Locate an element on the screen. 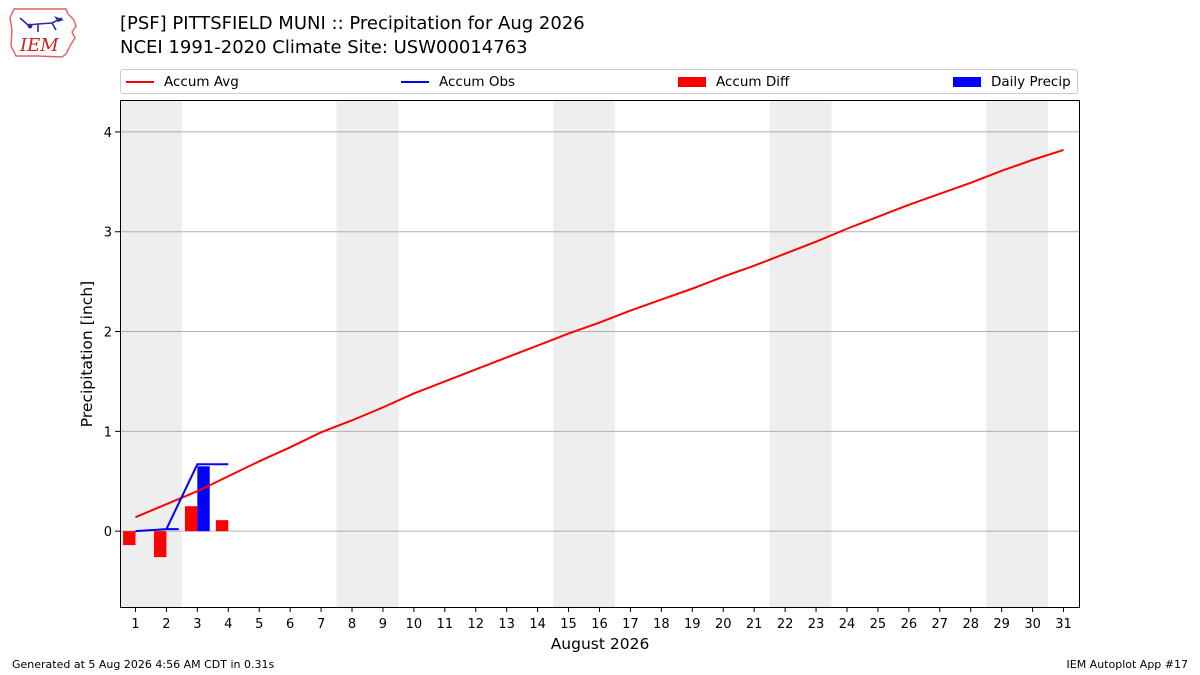  x-tick-label-21: 21 is located at coordinates (754, 624).